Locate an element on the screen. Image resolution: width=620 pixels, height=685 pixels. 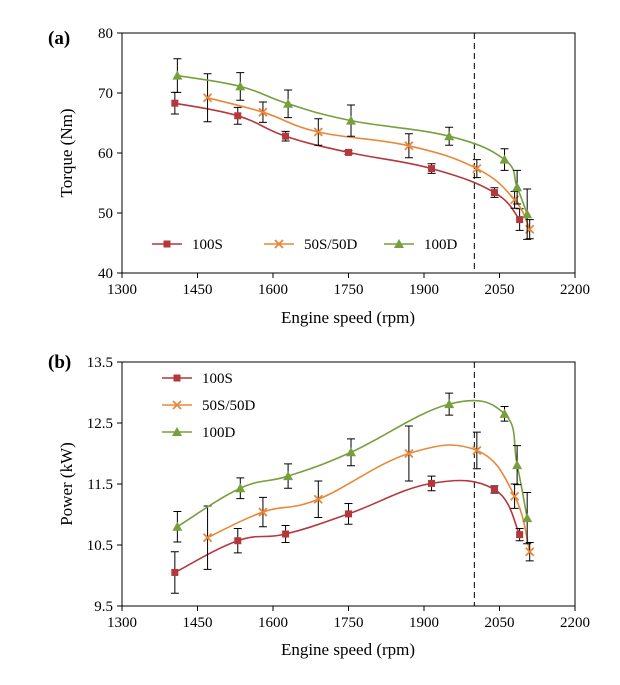
panel-a-x-tick-label: 1600 is located at coordinates (273, 290).